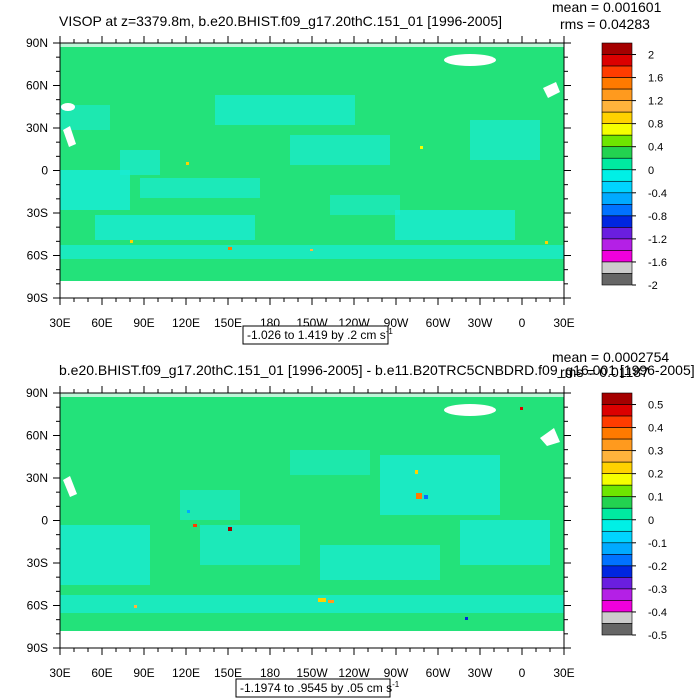  I want to click on panel-2-colorbar-label: 0.2, so click(655, 475).